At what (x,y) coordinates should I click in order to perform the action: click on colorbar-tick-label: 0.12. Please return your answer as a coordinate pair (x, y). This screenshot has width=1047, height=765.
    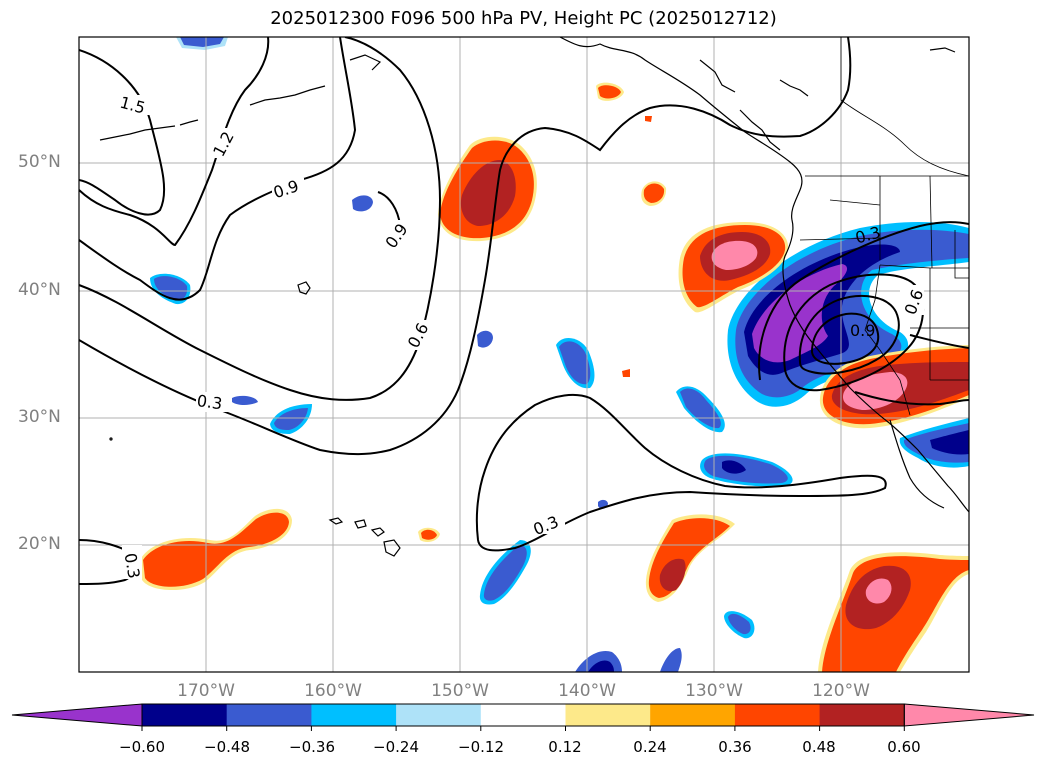
    Looking at the image, I should click on (565, 747).